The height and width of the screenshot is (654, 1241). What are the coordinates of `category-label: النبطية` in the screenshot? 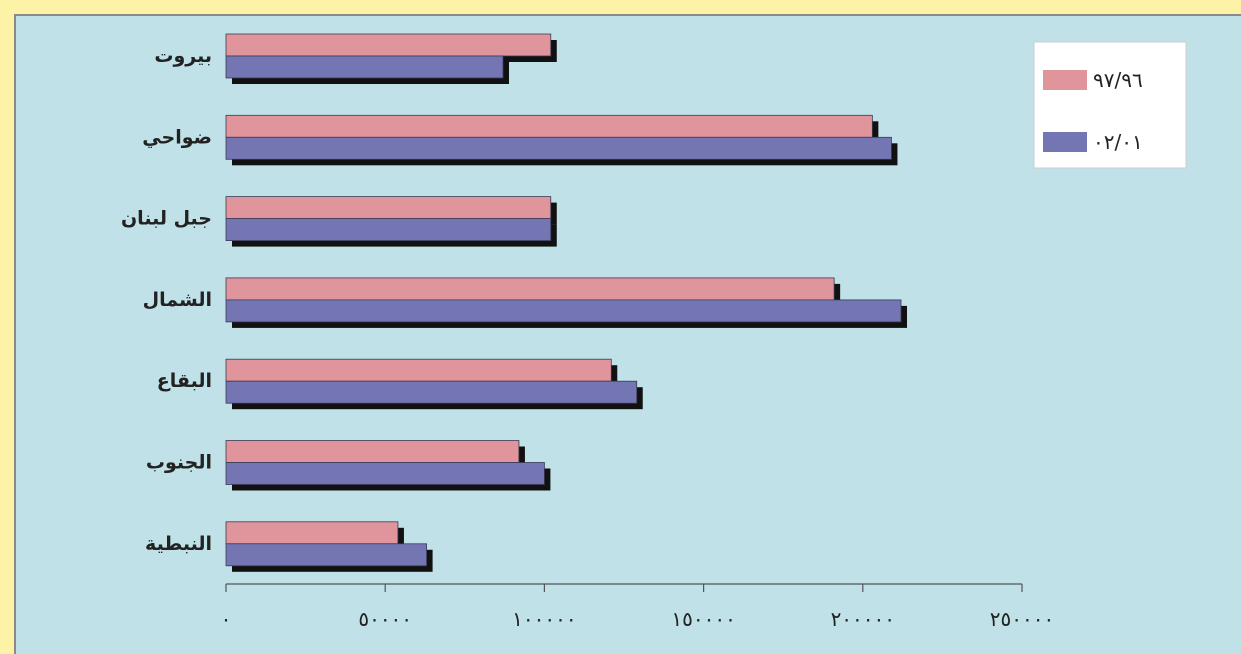 It's located at (178, 544).